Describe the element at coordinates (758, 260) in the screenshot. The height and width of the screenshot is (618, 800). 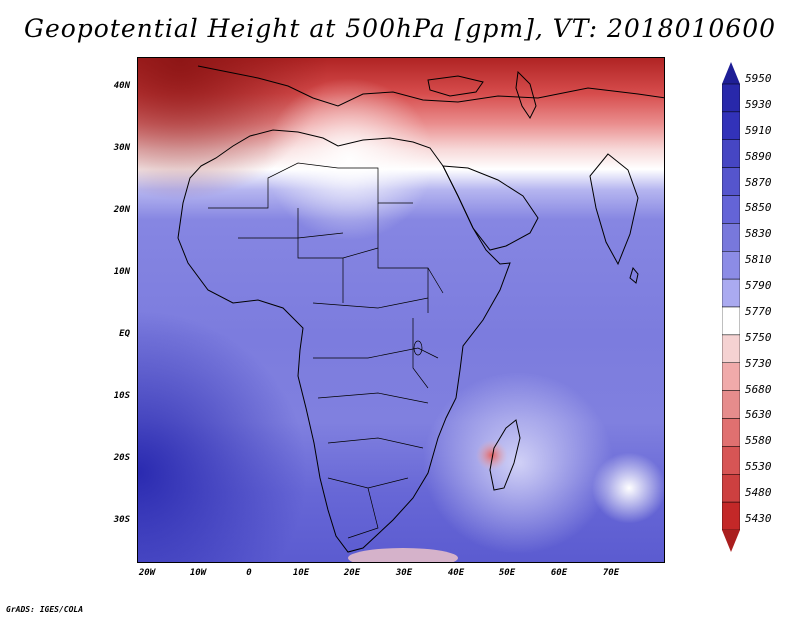
I see `colorbar-label: 5810` at that location.